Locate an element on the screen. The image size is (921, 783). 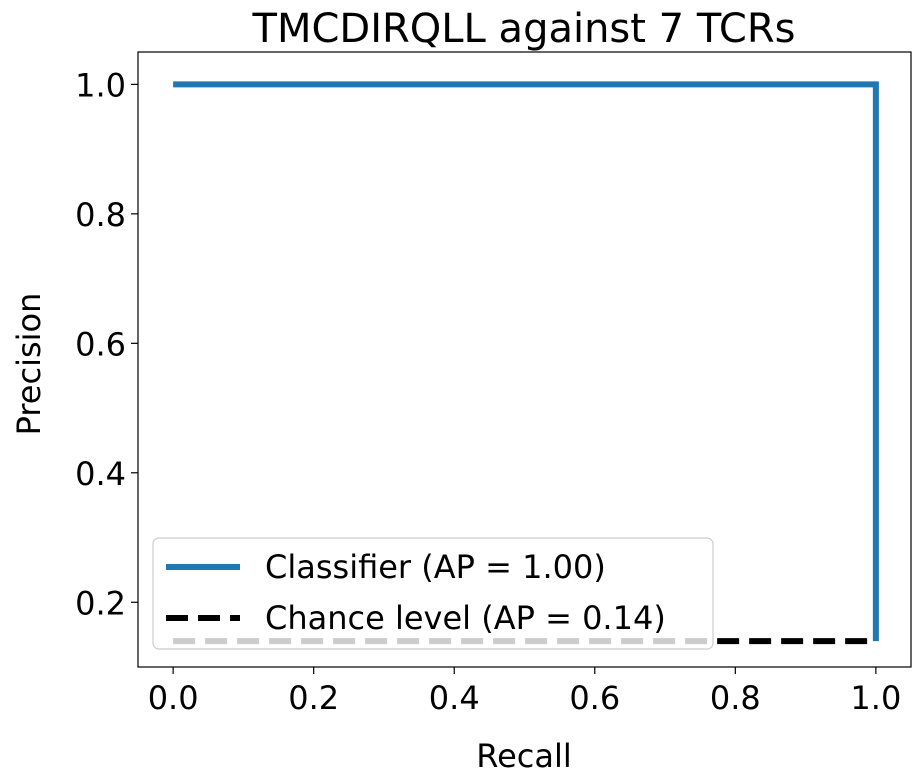
x-tick-label: 0.2 is located at coordinates (313, 698).